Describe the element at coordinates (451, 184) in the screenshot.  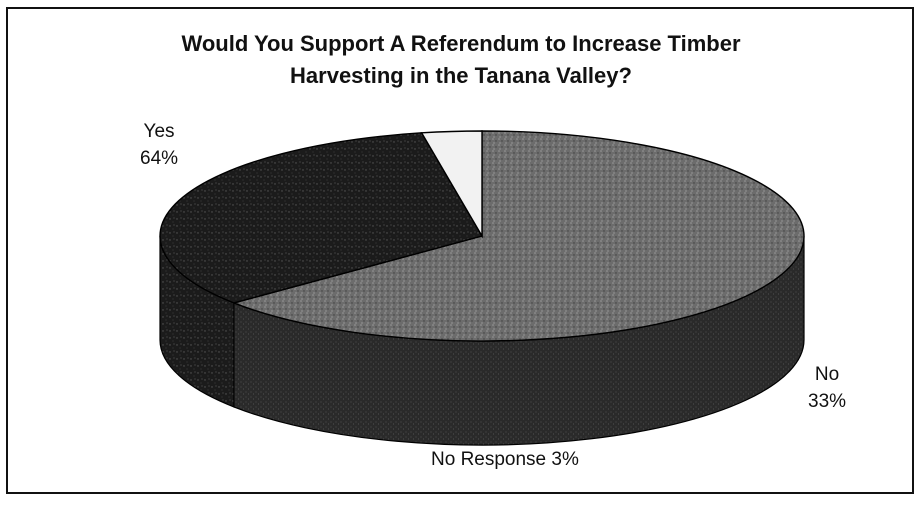
I see `pie-slice-no-response` at that location.